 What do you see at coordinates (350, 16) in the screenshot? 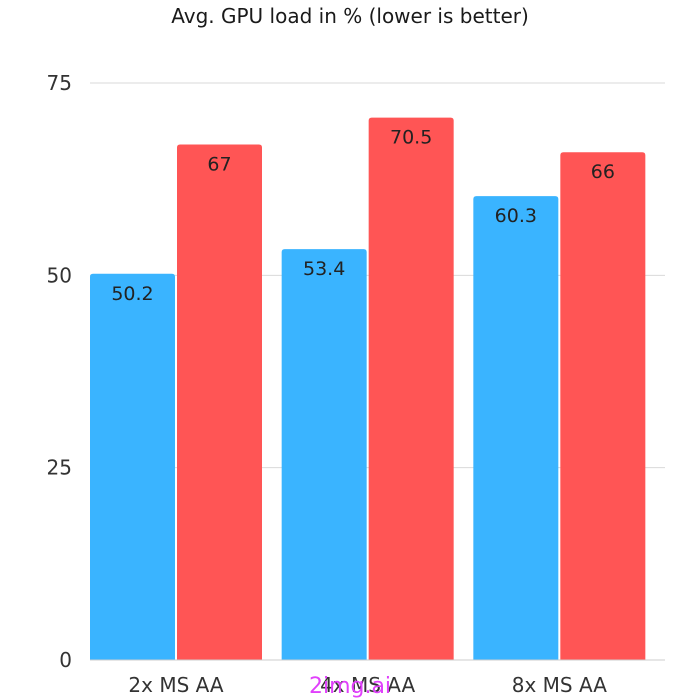
I see `chart-title: Avg. GPU load in % (lower is better)` at bounding box center [350, 16].